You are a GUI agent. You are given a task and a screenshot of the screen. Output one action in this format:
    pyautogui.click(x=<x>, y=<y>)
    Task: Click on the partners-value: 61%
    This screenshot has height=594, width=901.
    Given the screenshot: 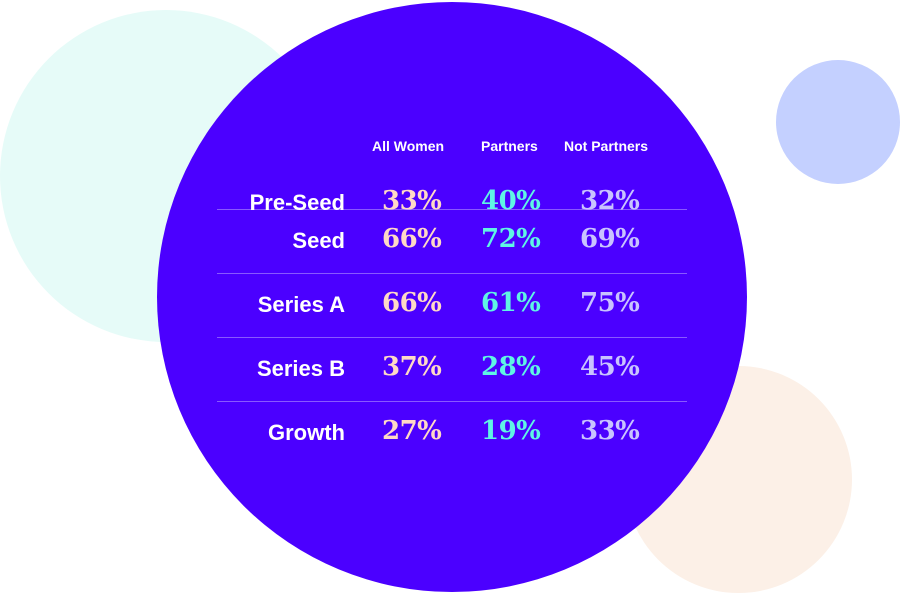 What is the action you would take?
    pyautogui.click(x=511, y=303)
    